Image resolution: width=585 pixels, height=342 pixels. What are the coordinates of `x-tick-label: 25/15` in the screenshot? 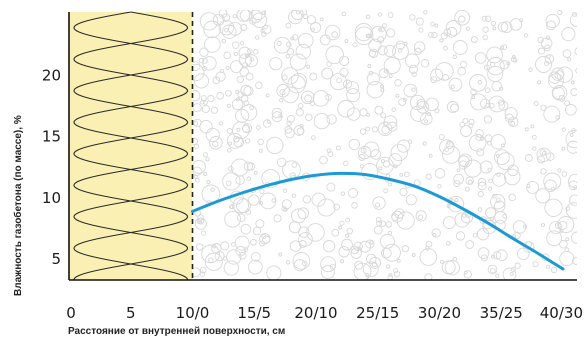 It's located at (377, 313).